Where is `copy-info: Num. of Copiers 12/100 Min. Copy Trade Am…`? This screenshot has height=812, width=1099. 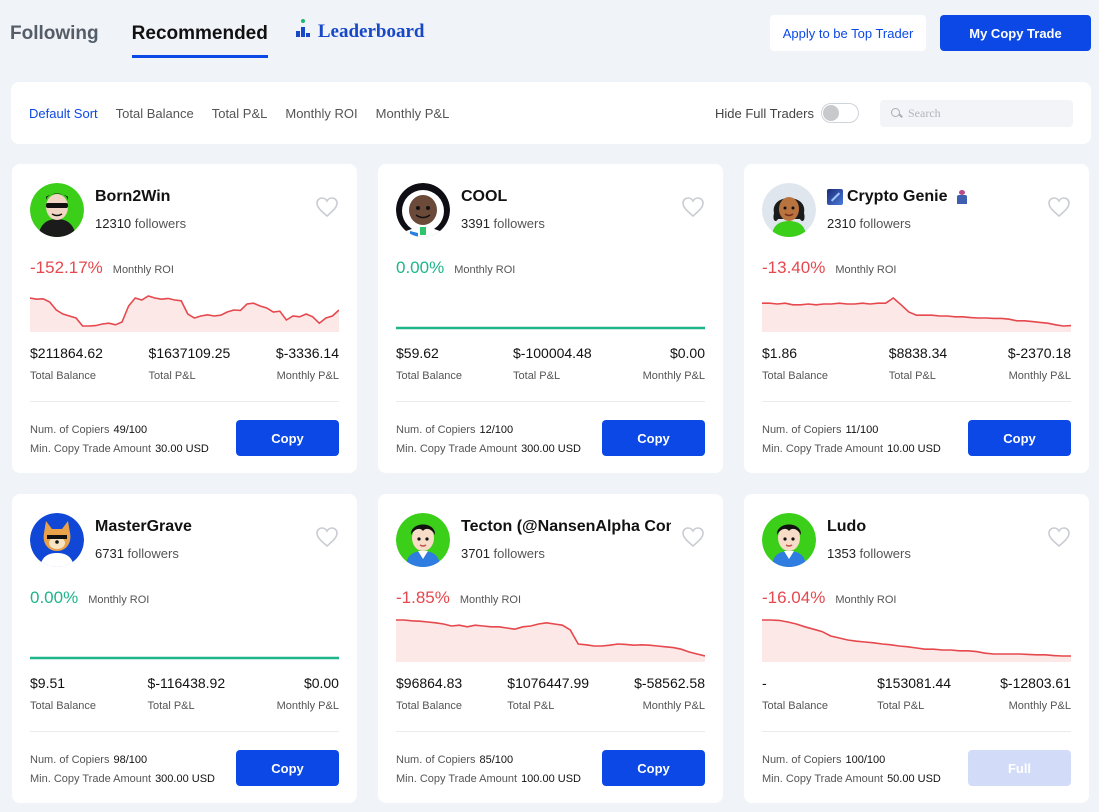 copy-info: Num. of Copiers 12/100 Min. Copy Trade Am… is located at coordinates (488, 440).